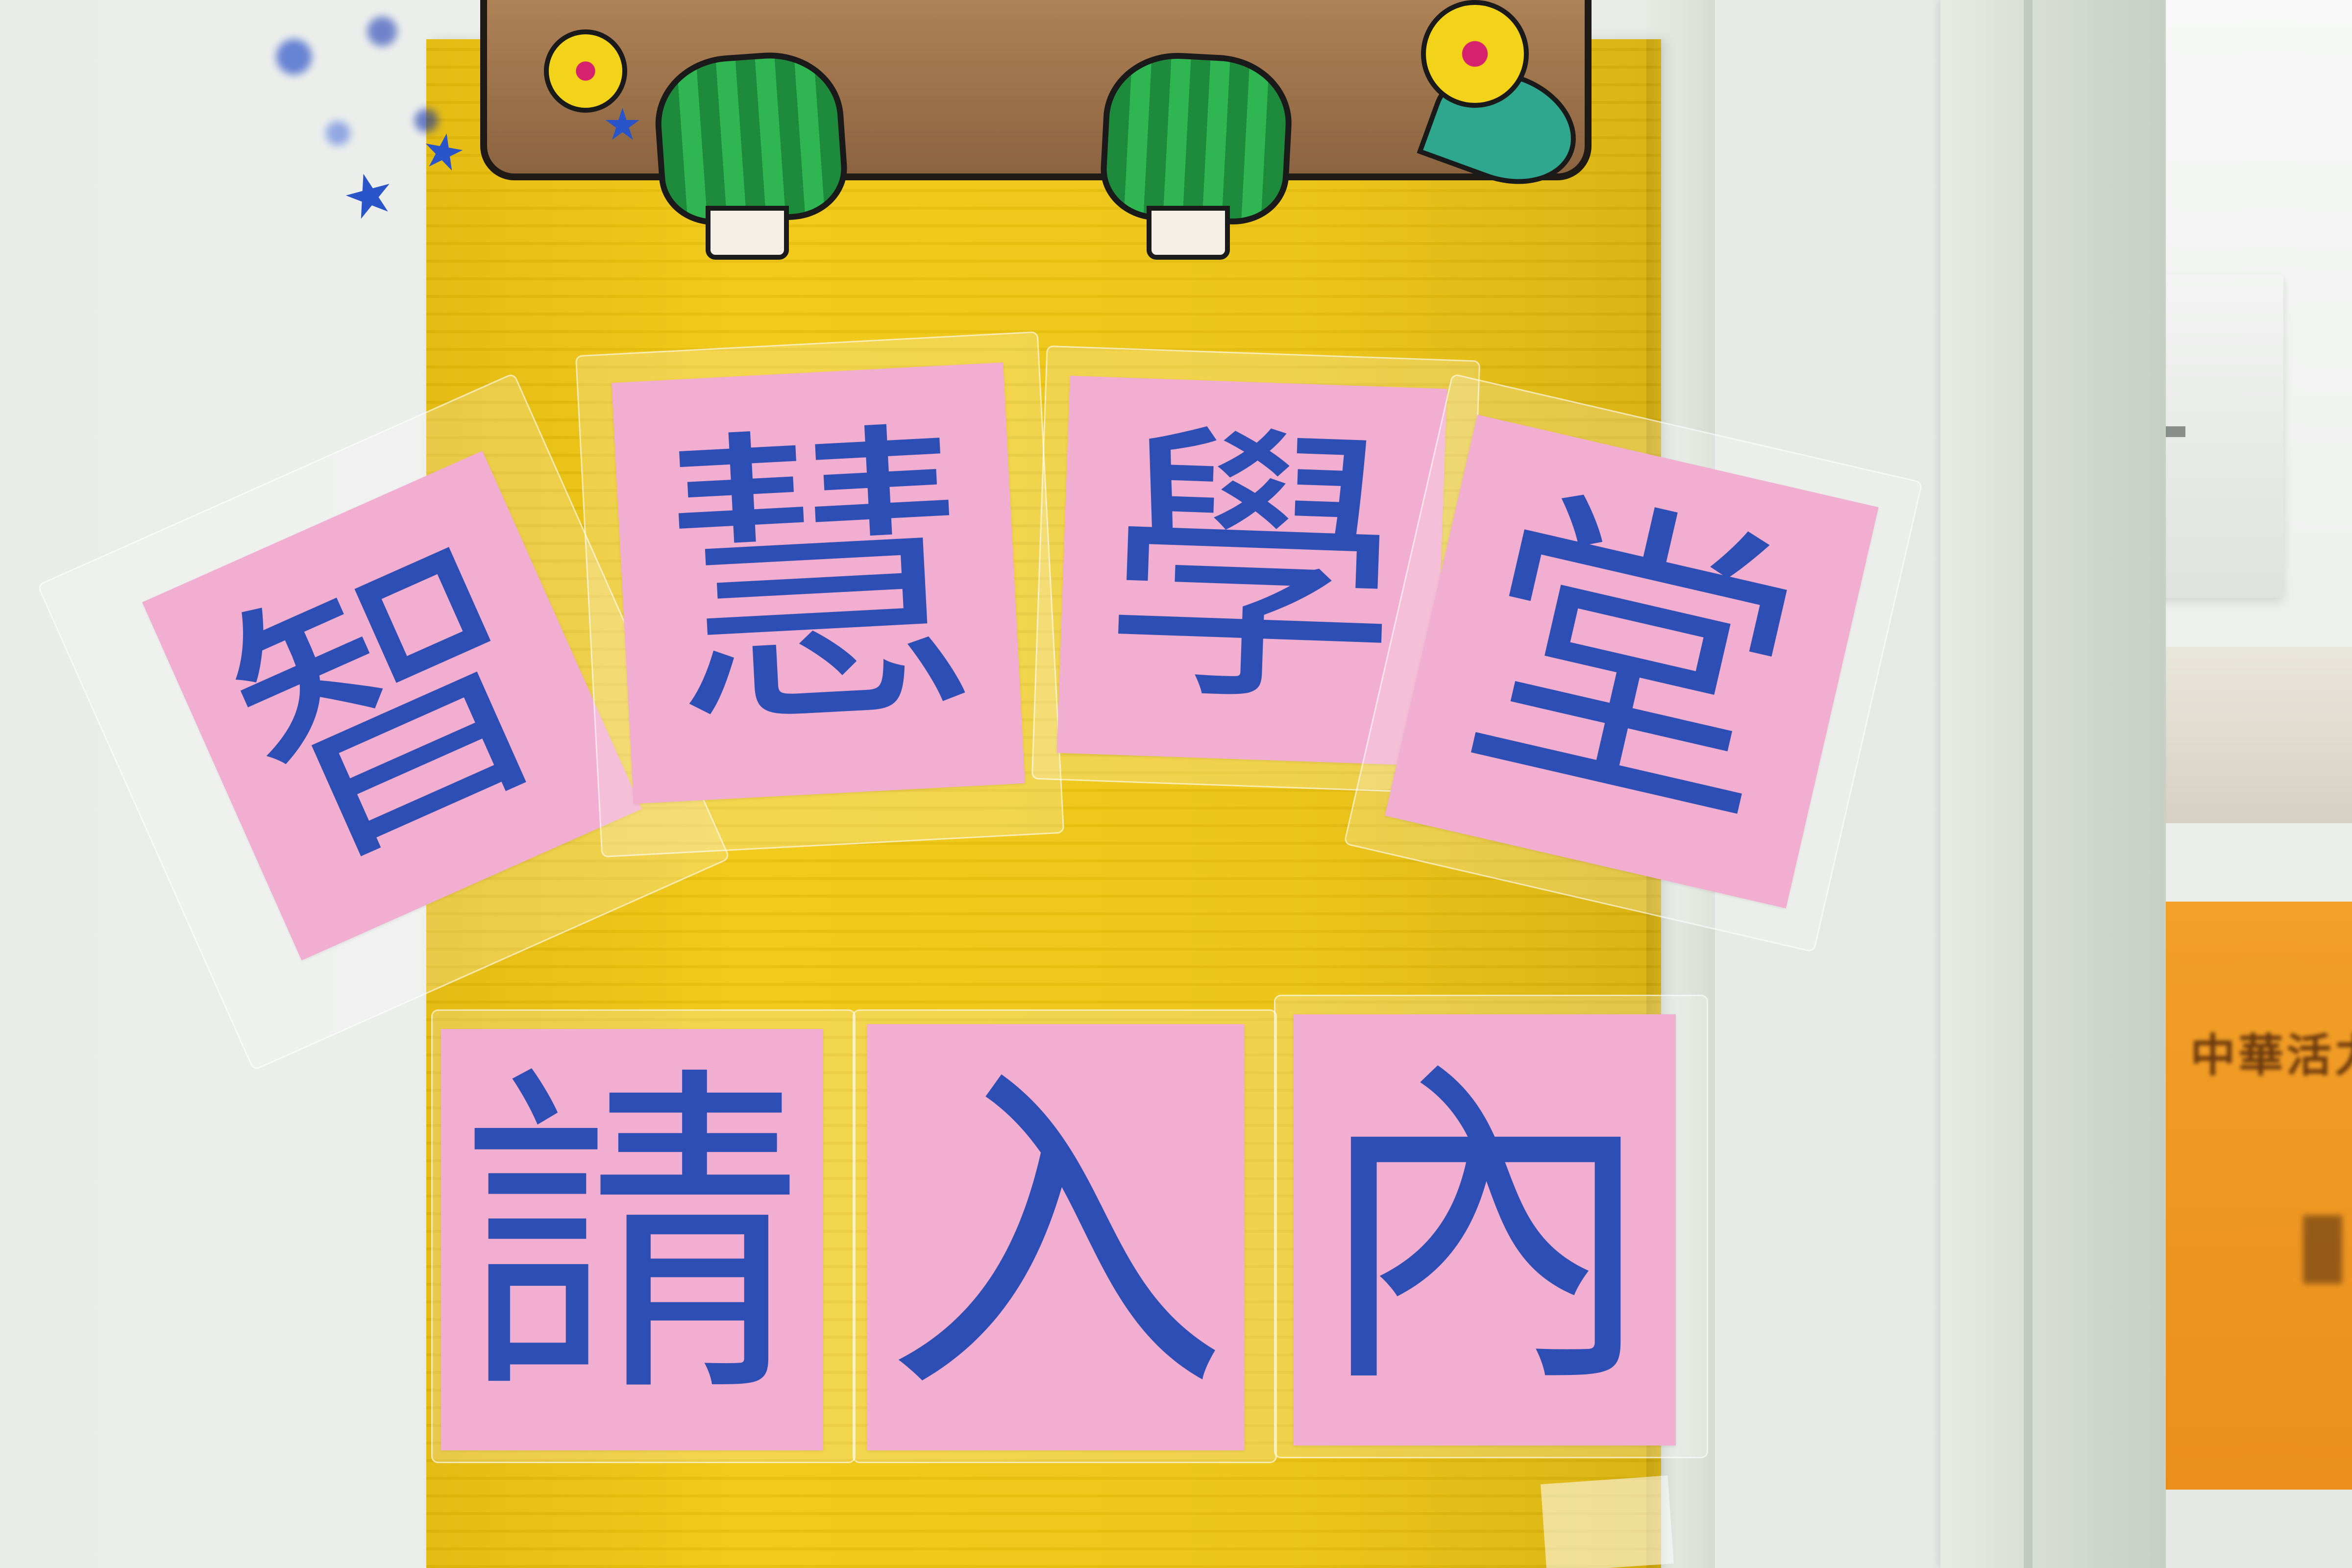  What do you see at coordinates (2053, 784) in the screenshot?
I see `door-frame-post` at bounding box center [2053, 784].